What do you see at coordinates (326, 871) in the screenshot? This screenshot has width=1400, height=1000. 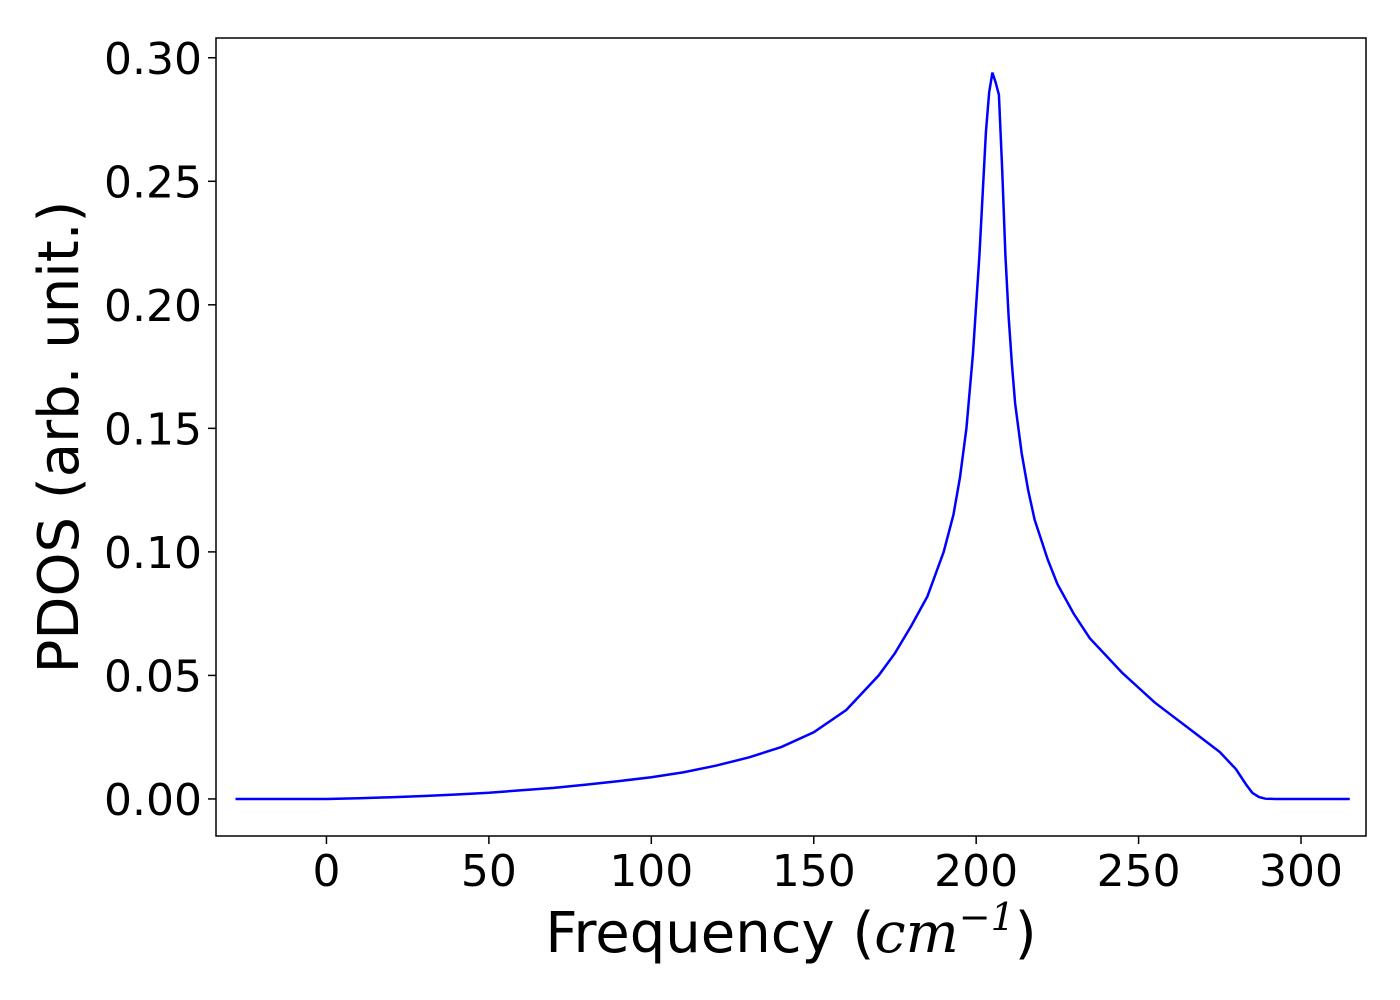 I see `x-tick-label: 0` at bounding box center [326, 871].